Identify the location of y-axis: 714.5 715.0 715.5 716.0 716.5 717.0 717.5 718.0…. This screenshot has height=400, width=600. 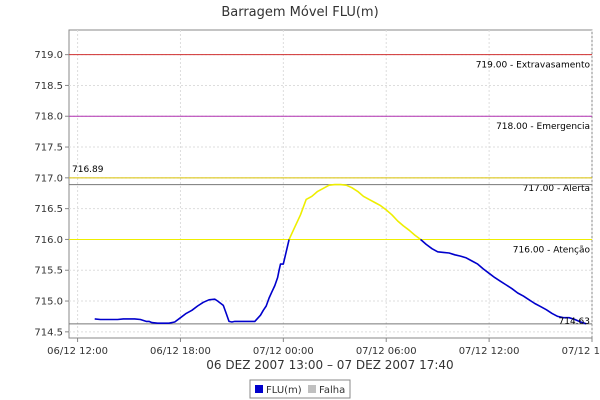
(51, 194).